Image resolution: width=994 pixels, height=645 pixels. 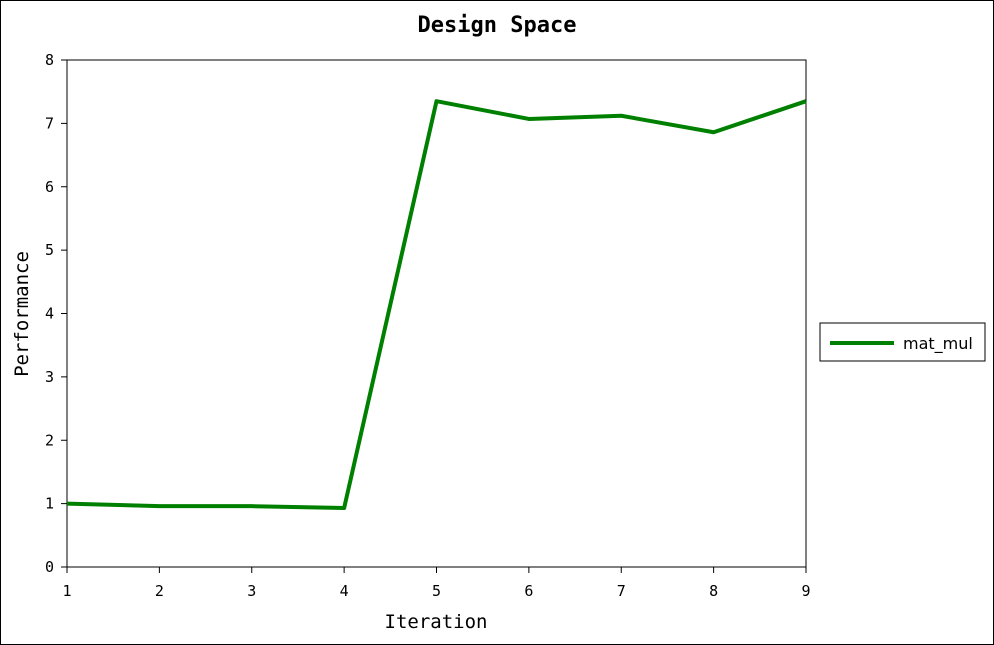 I want to click on y-tick-label: 7, so click(x=49, y=123).